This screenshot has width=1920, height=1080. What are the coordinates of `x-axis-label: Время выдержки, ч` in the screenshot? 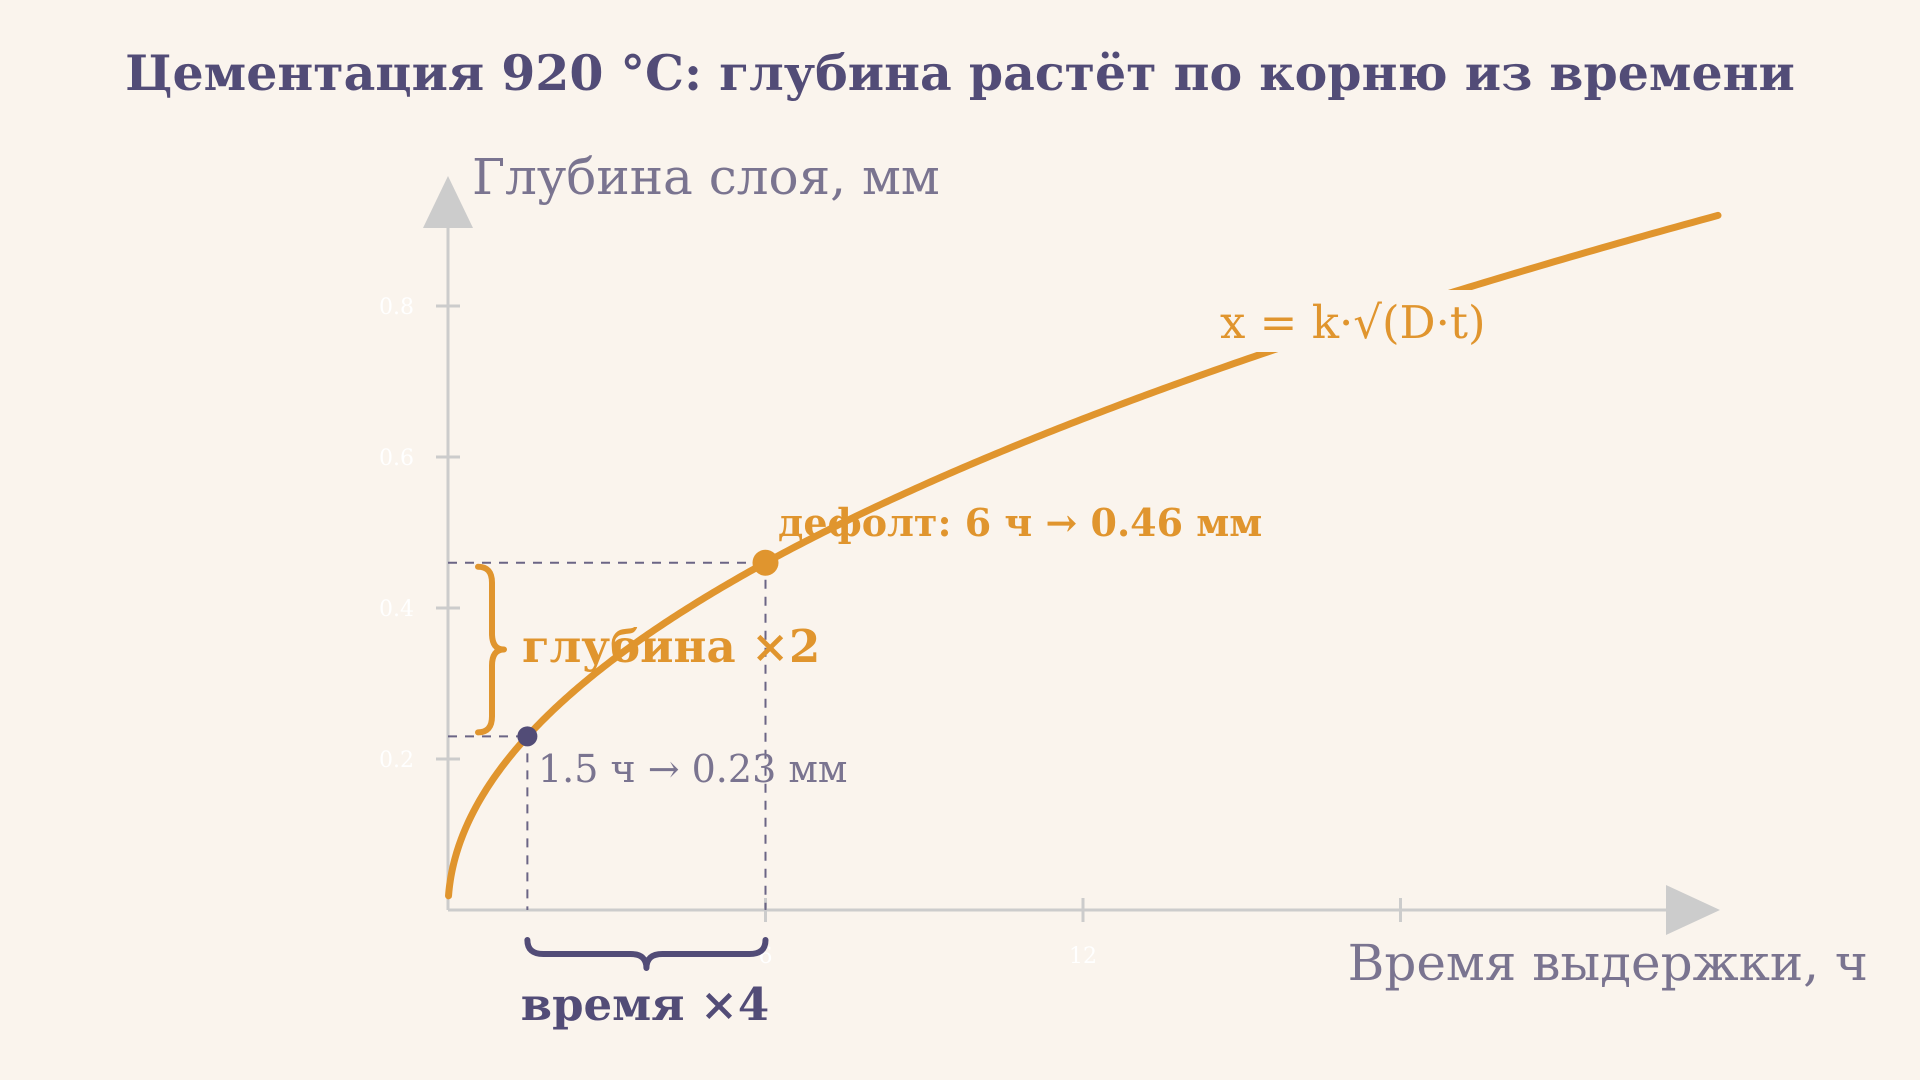 It's located at (1608, 963).